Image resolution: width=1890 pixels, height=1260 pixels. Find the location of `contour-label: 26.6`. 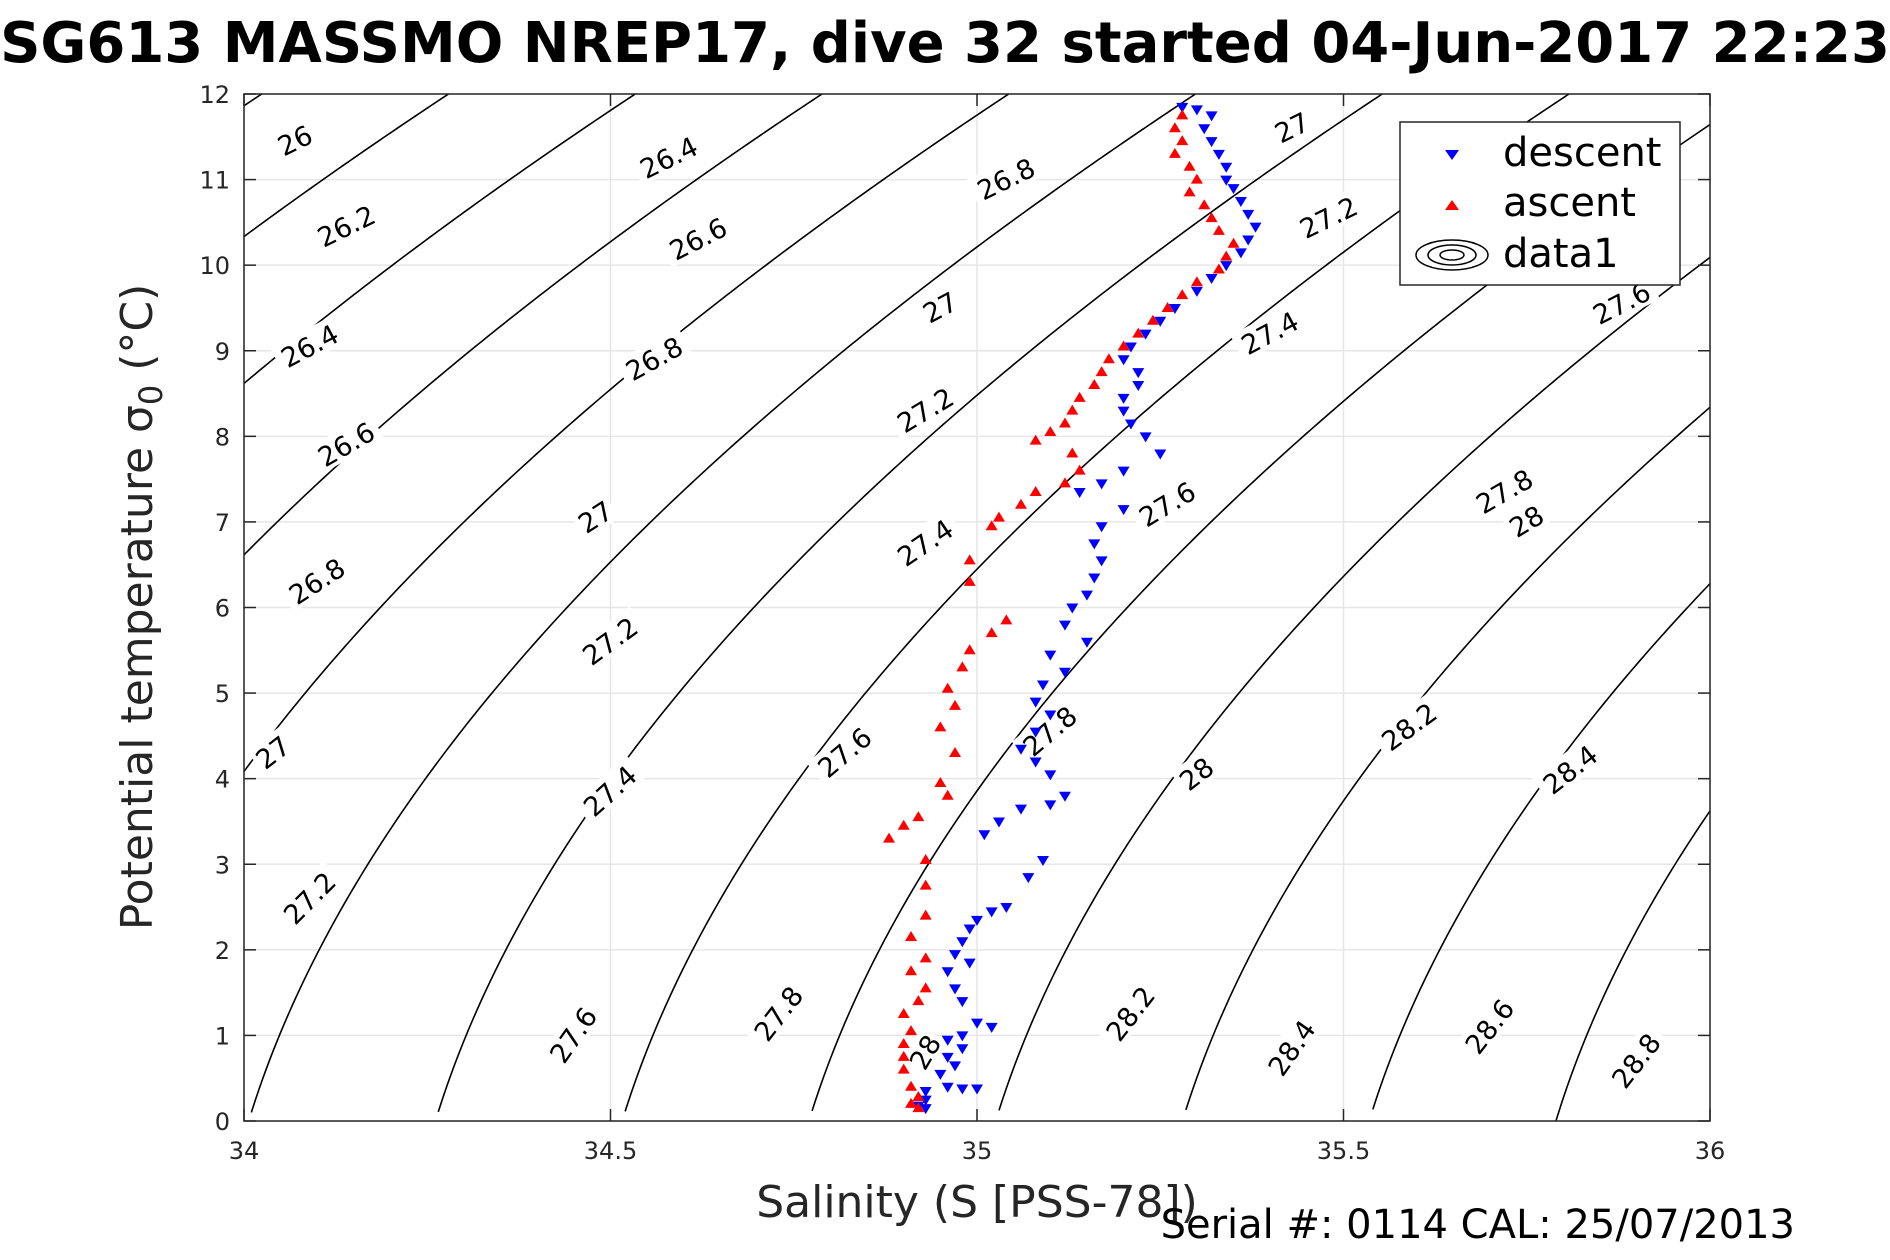

contour-label: 26.6 is located at coordinates (697, 238).